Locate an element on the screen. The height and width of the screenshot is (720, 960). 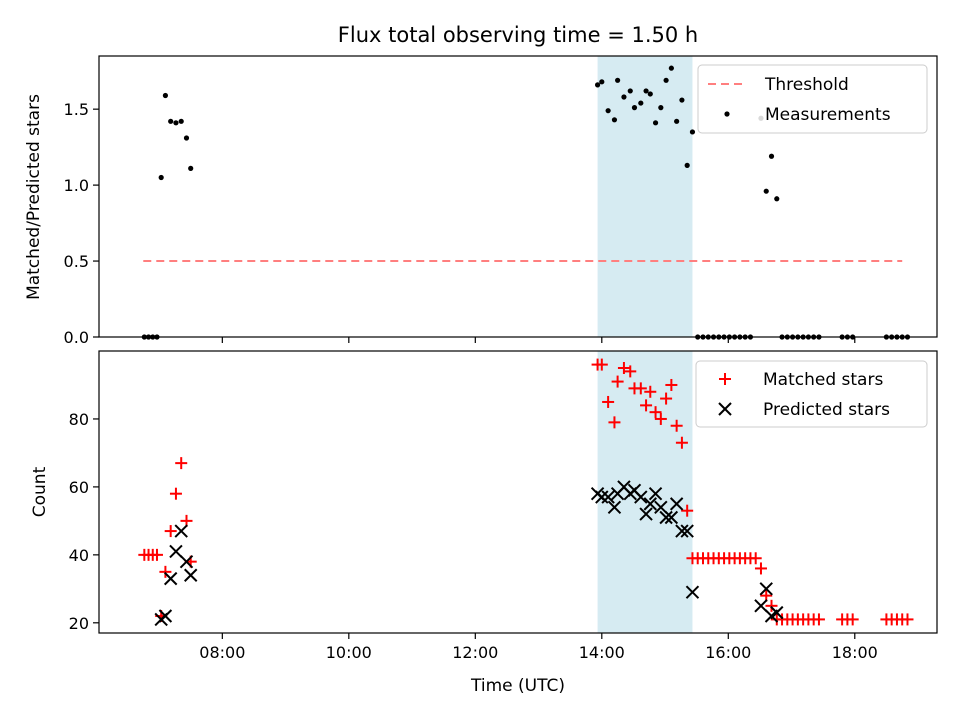
x-tick-label: 14:00 is located at coordinates (602, 652).